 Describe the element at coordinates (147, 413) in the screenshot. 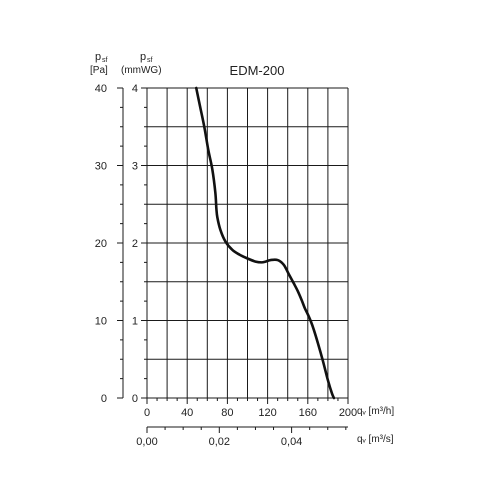

I see `flow-m3h-tick-label: 0` at that location.